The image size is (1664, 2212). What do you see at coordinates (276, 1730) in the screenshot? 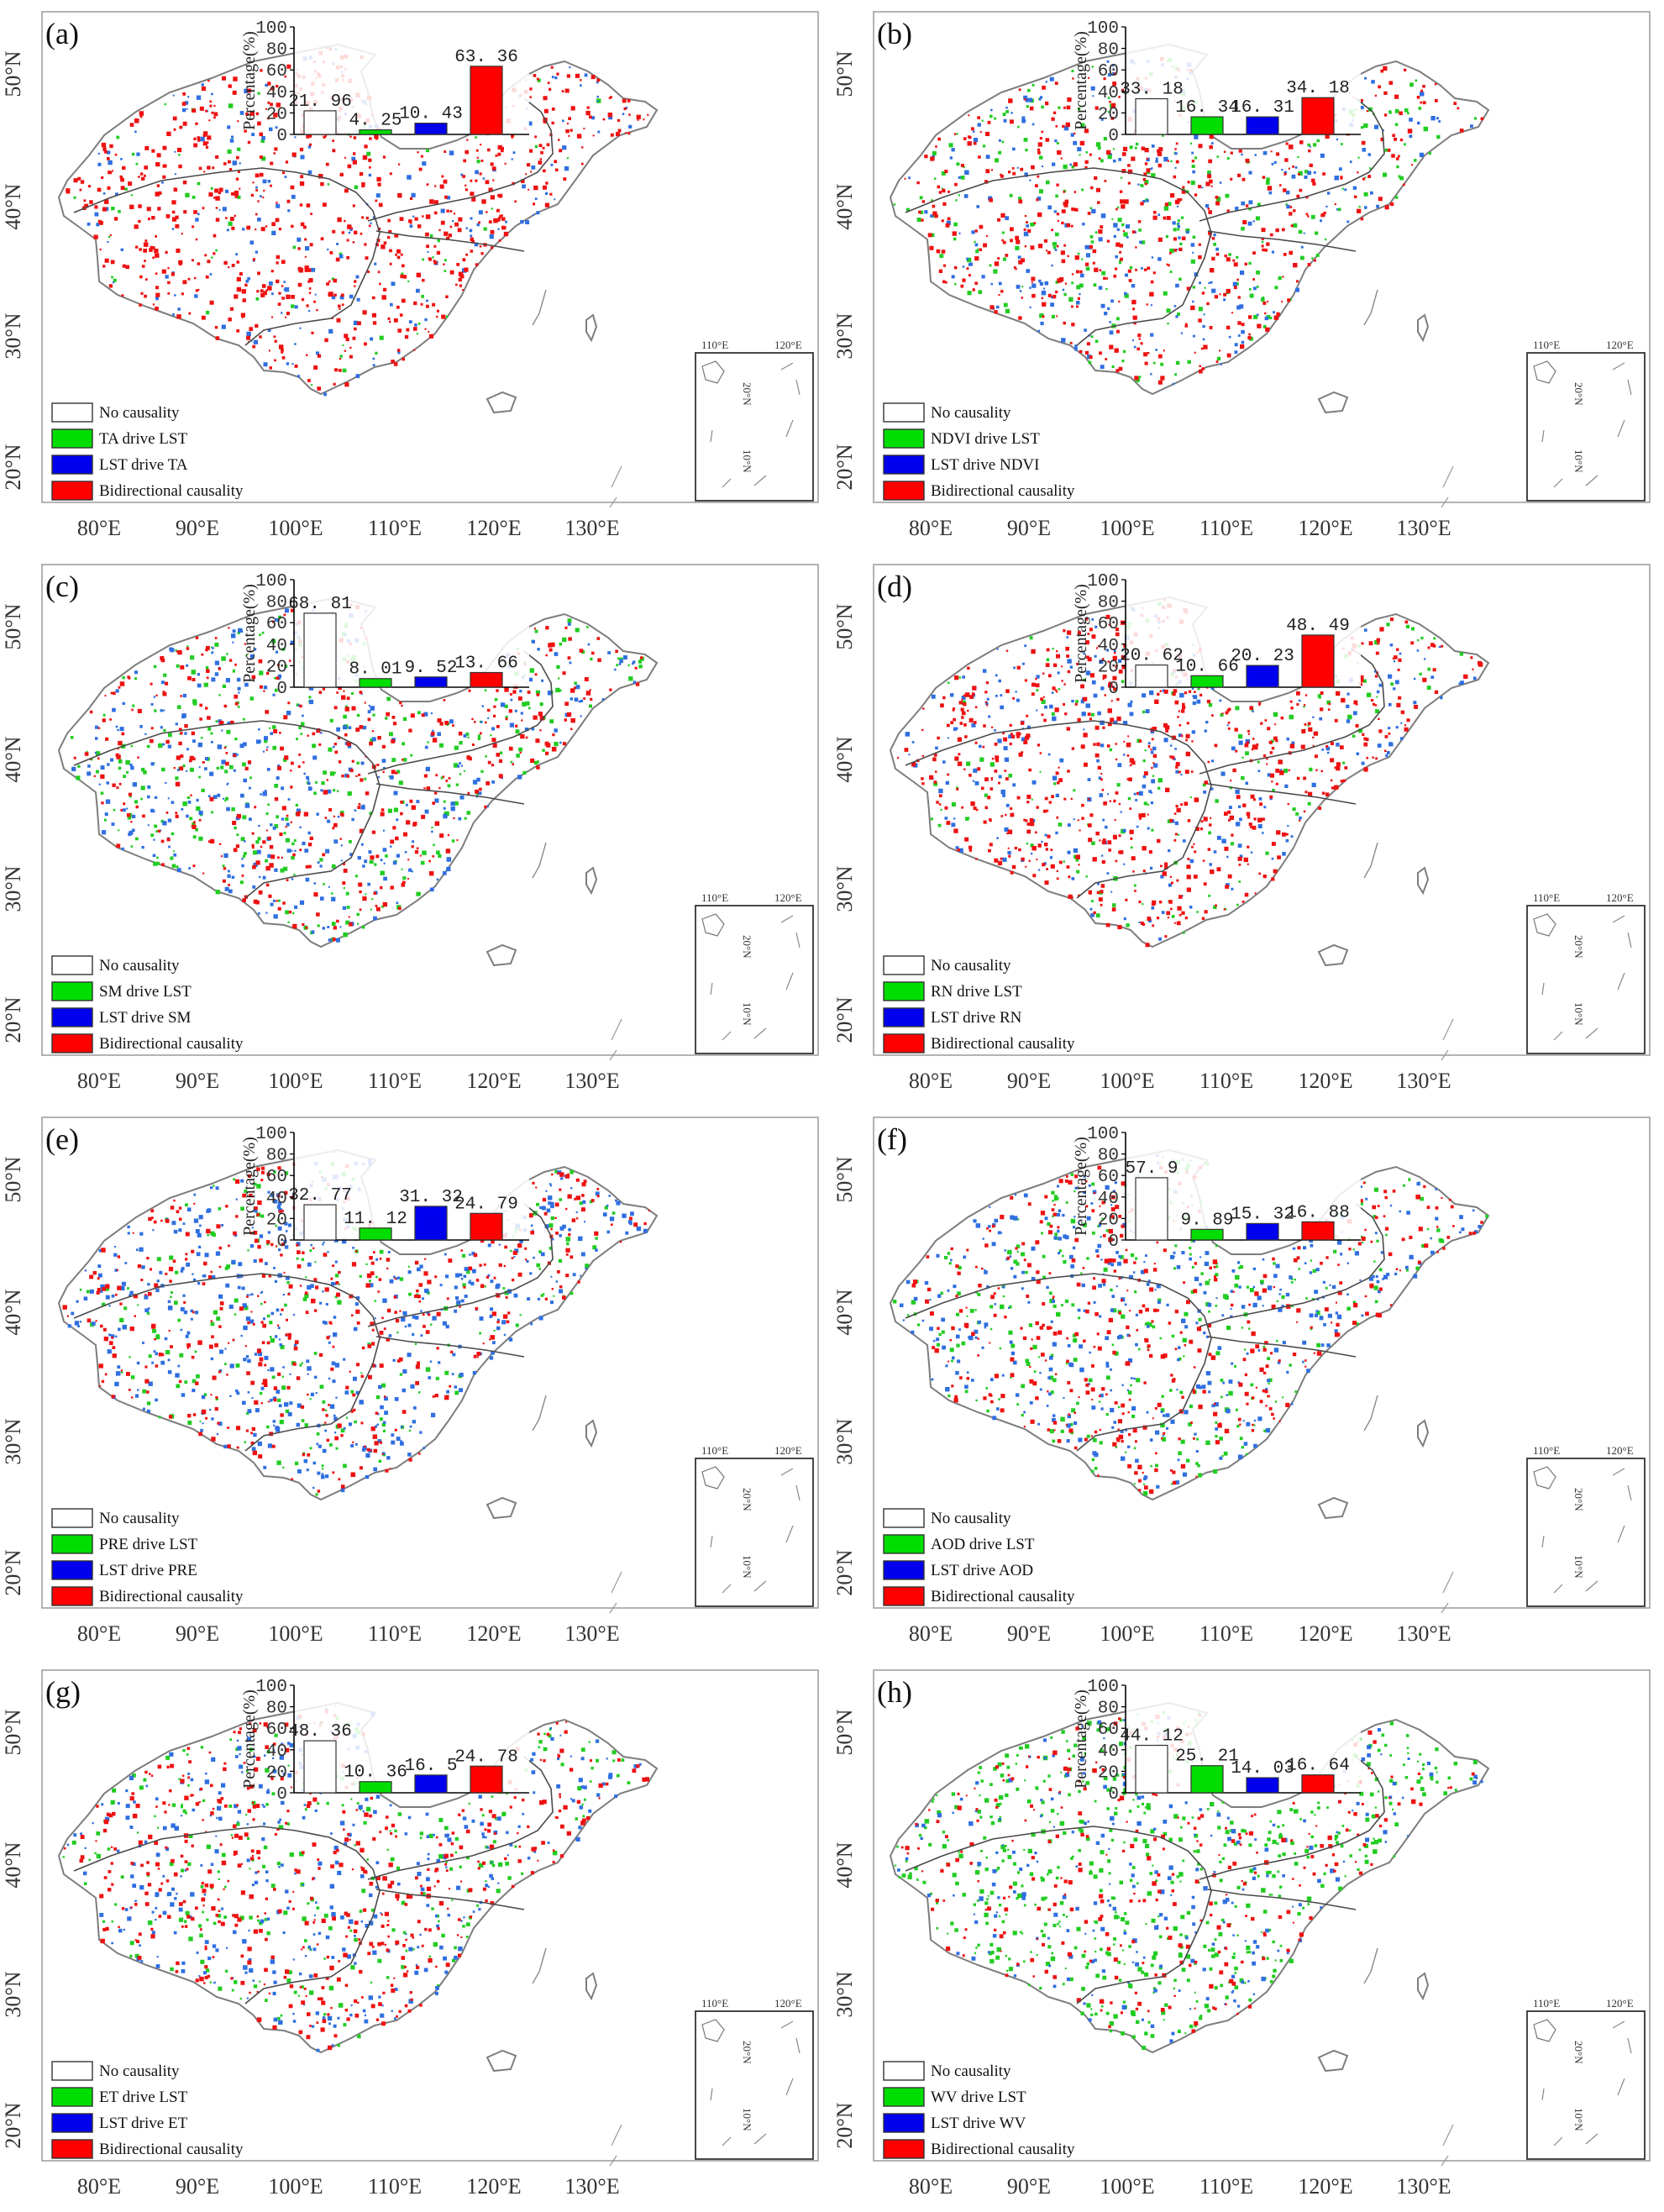
I see `bar-y-tick-label: 60` at bounding box center [276, 1730].